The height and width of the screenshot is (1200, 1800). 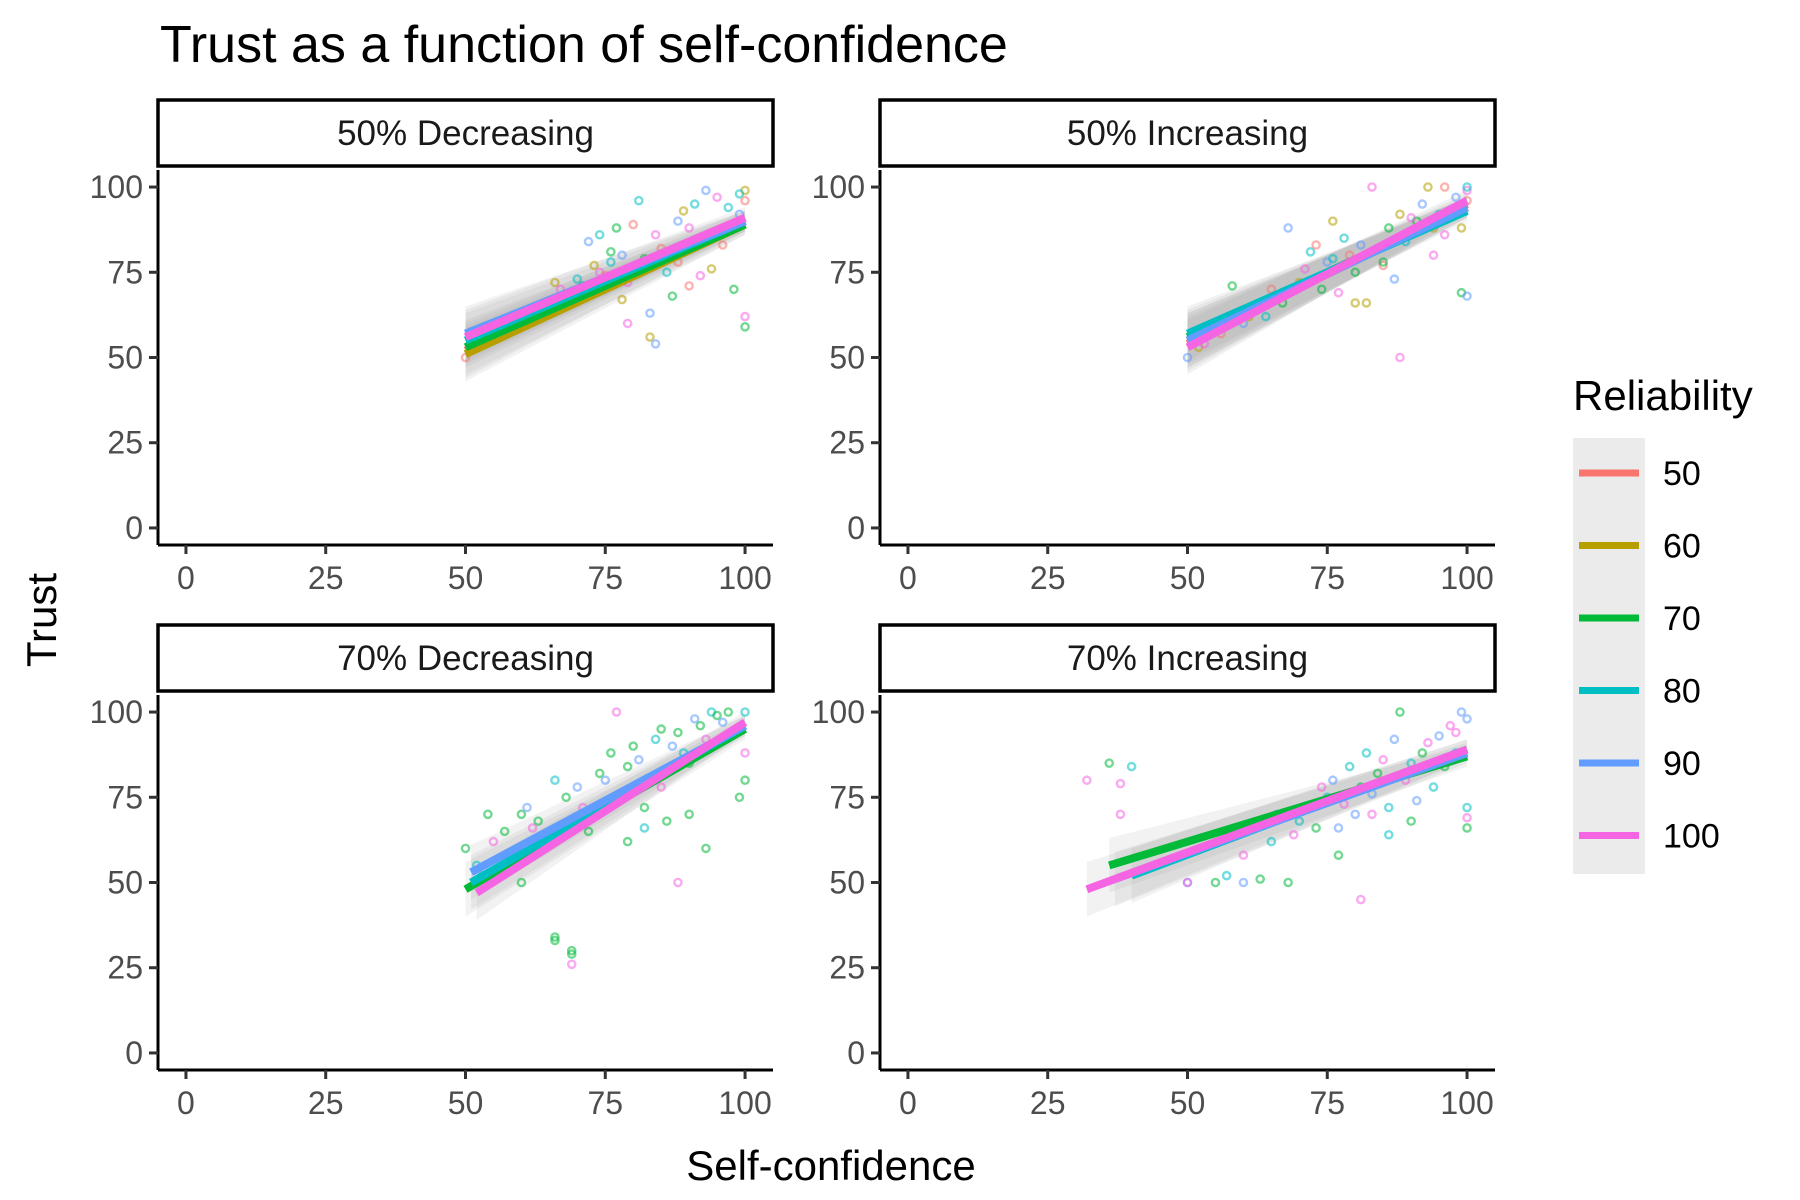 I want to click on legend-title: Reliability, so click(x=1663, y=395).